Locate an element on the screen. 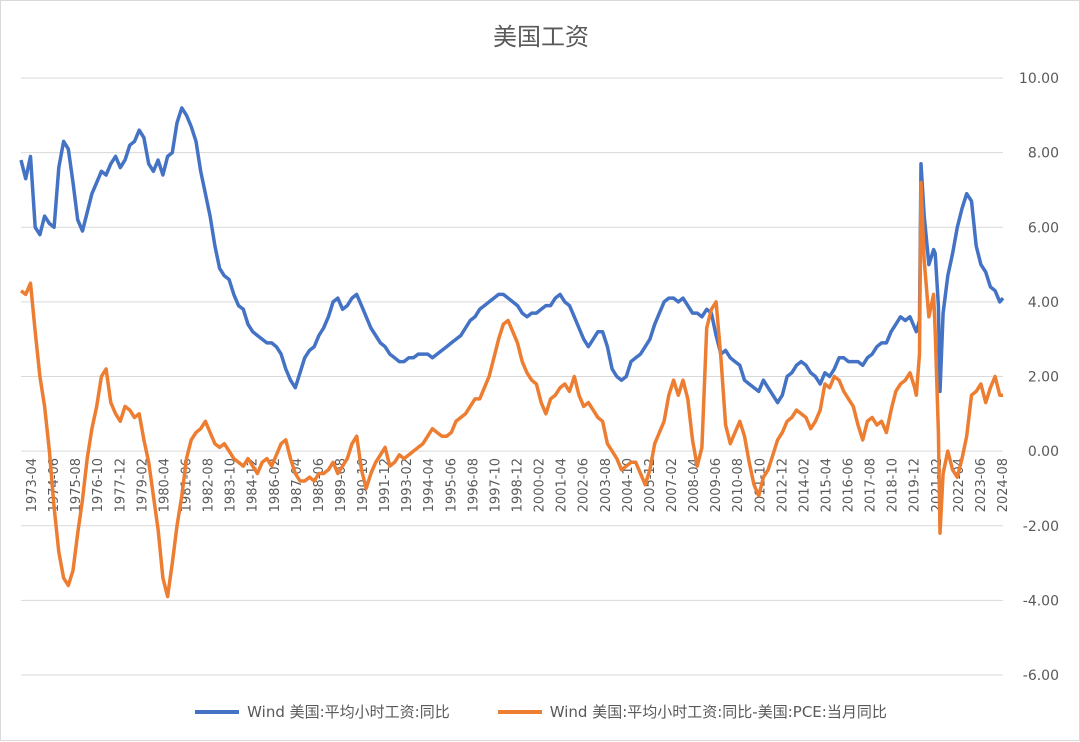 This screenshot has width=1080, height=742. y-tick-label: 0.00 is located at coordinates (1043, 452).